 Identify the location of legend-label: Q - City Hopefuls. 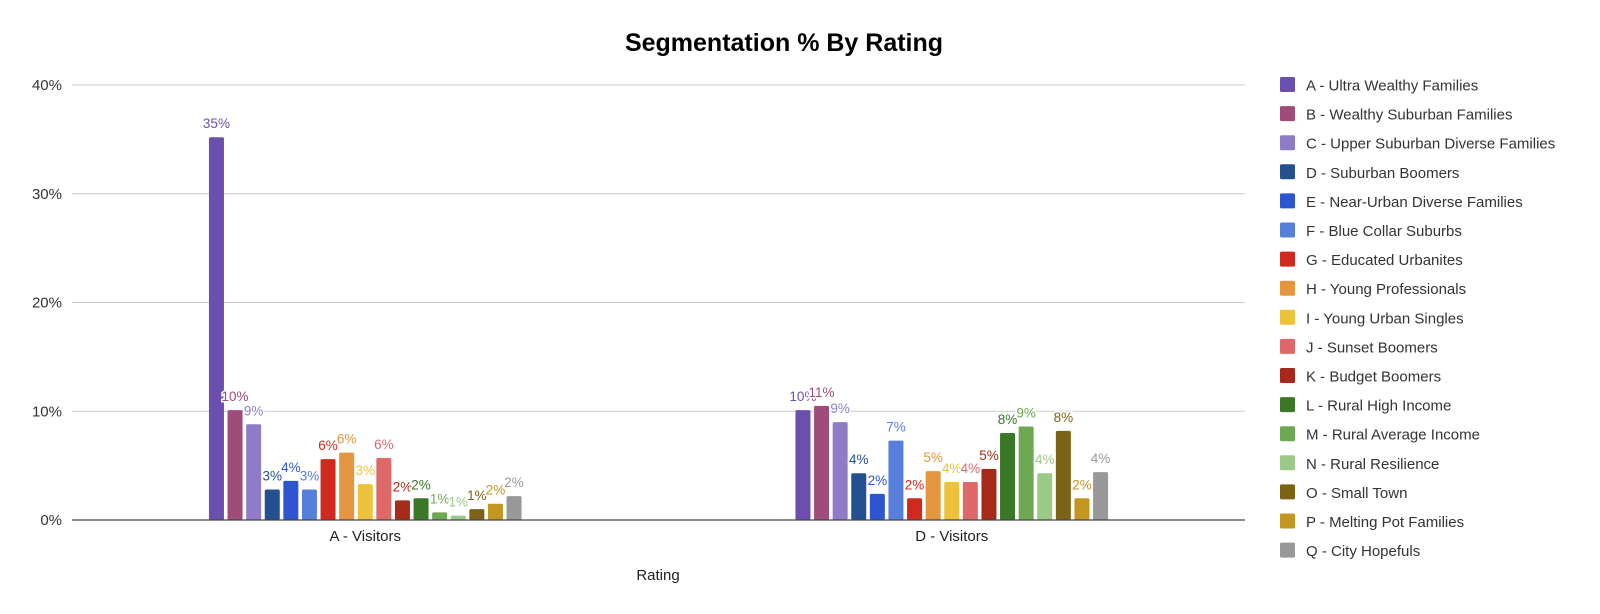
(1363, 551).